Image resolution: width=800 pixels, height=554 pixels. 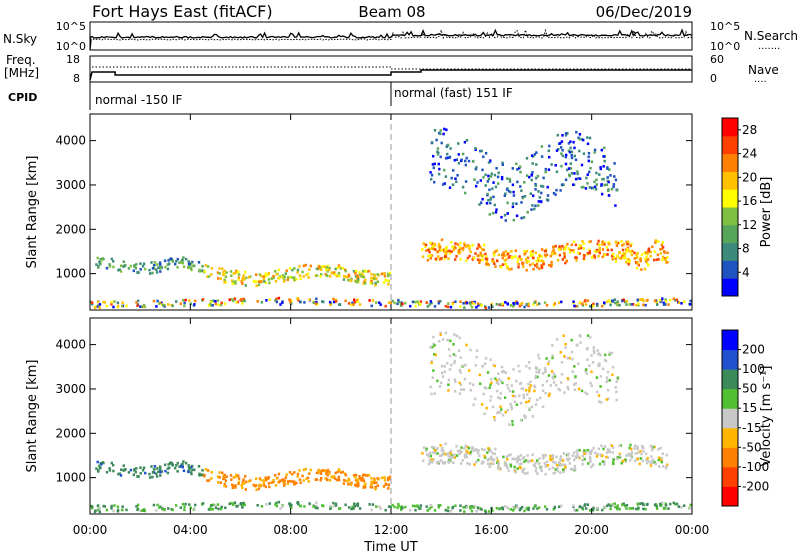 What do you see at coordinates (182, 11) in the screenshot?
I see `station-title: Fort Hays East (fitACF)` at bounding box center [182, 11].